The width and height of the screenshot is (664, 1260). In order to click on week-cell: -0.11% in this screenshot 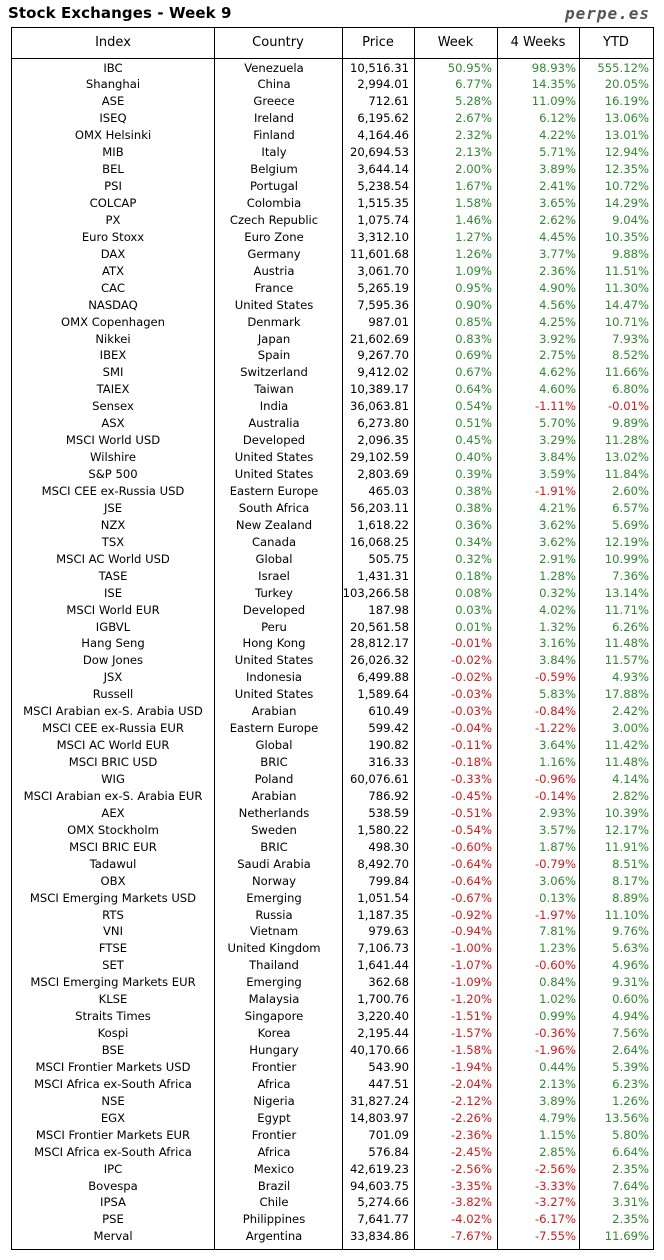, I will do `click(471, 745)`.